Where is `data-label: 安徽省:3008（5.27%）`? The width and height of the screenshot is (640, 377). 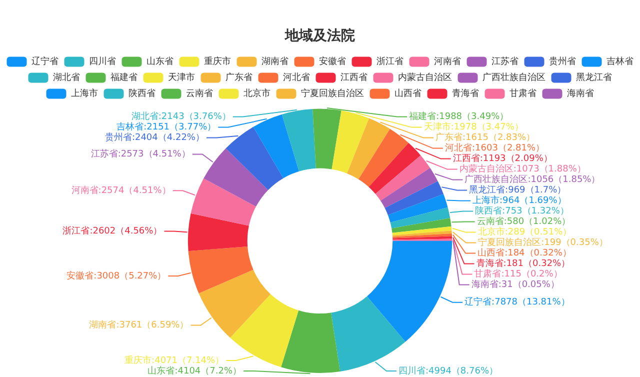 data-label: 安徽省:3008（5.27%） is located at coordinates (116, 276).